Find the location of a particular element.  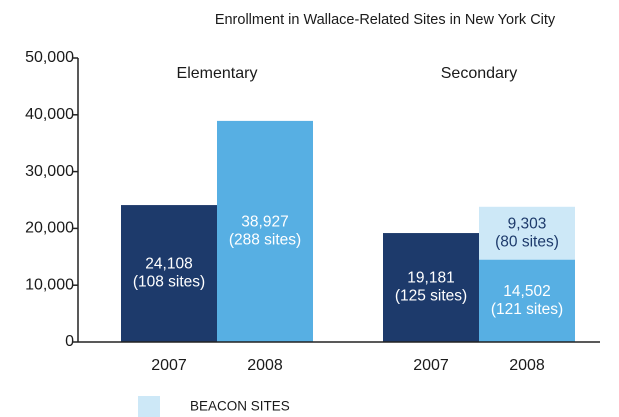

site-label: (125 sites) is located at coordinates (431, 296).